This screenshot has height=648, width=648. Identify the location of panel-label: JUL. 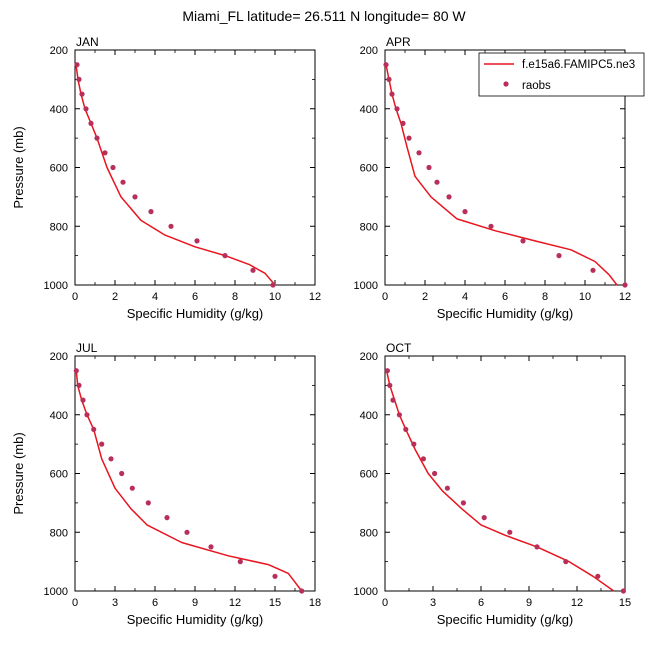
(87, 348).